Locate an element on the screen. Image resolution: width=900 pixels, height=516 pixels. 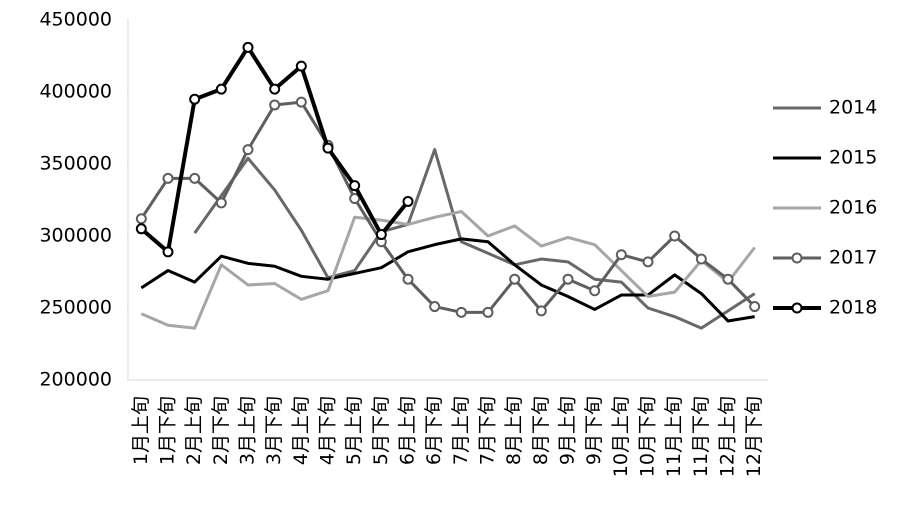
legend-label: 2018 is located at coordinates (853, 308).